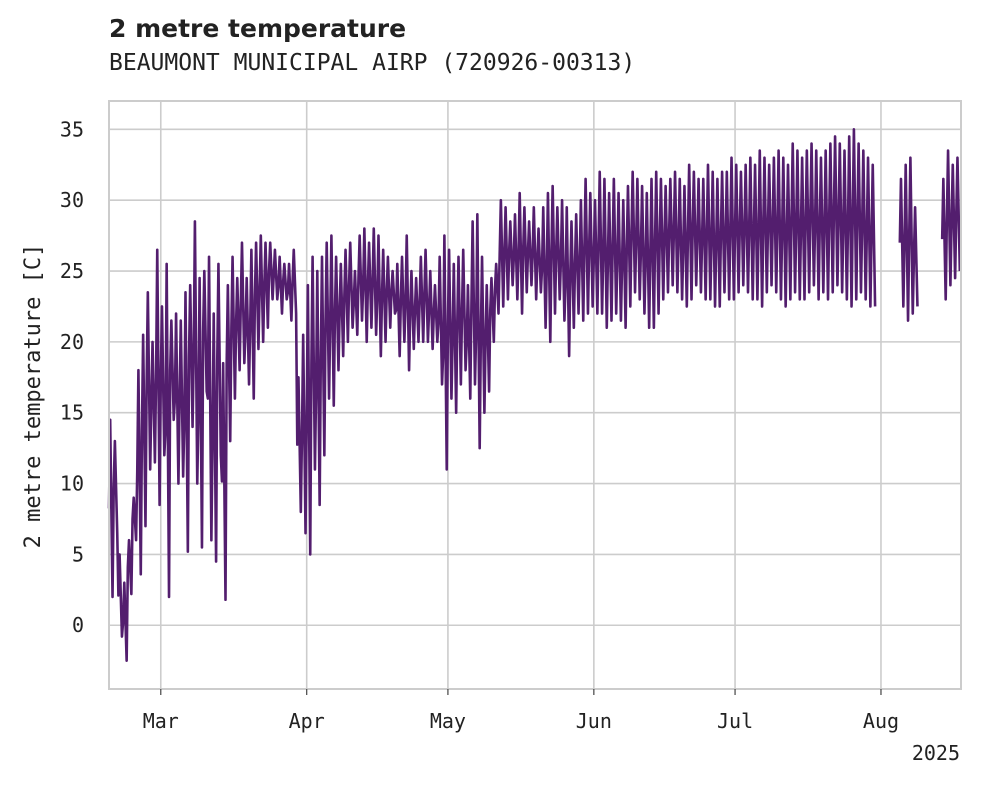 The height and width of the screenshot is (785, 981). Describe the element at coordinates (936, 753) in the screenshot. I see `x-axis-year-label: 2025` at that location.